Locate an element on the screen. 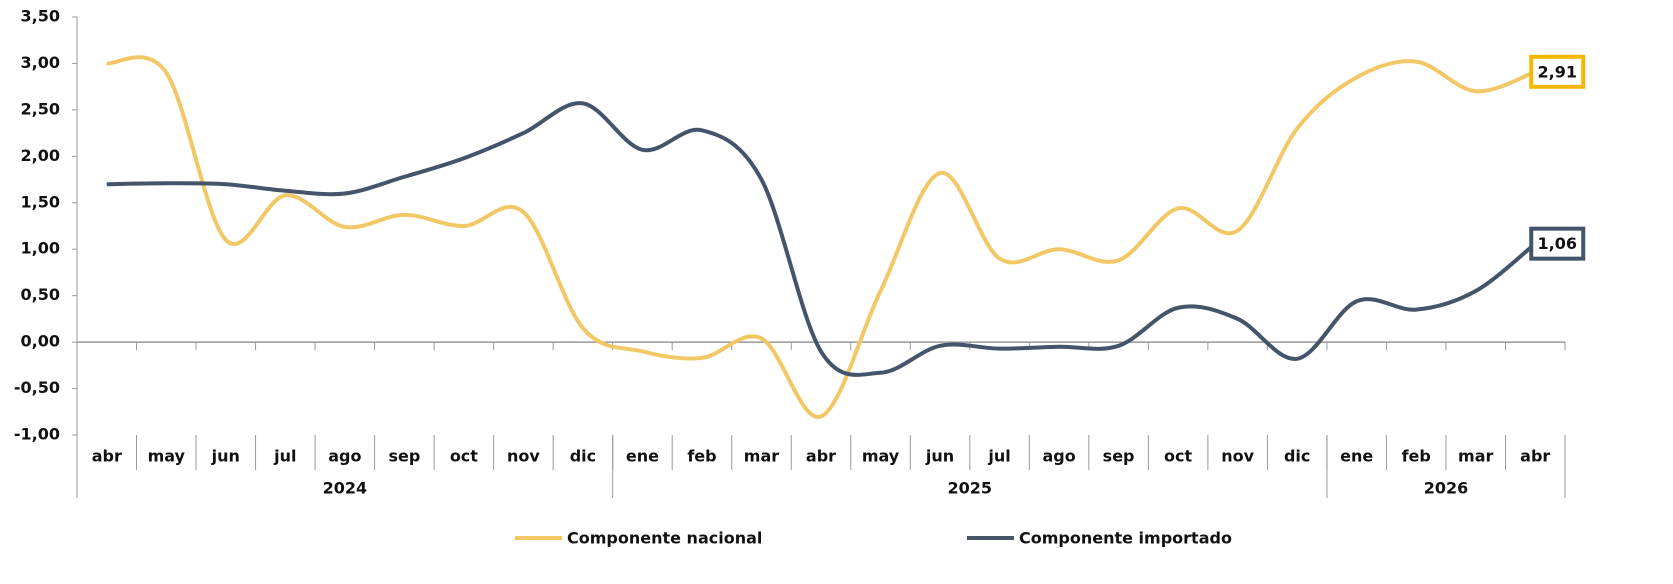 The height and width of the screenshot is (584, 1673). y-tick-label: 0,00 is located at coordinates (40, 341).